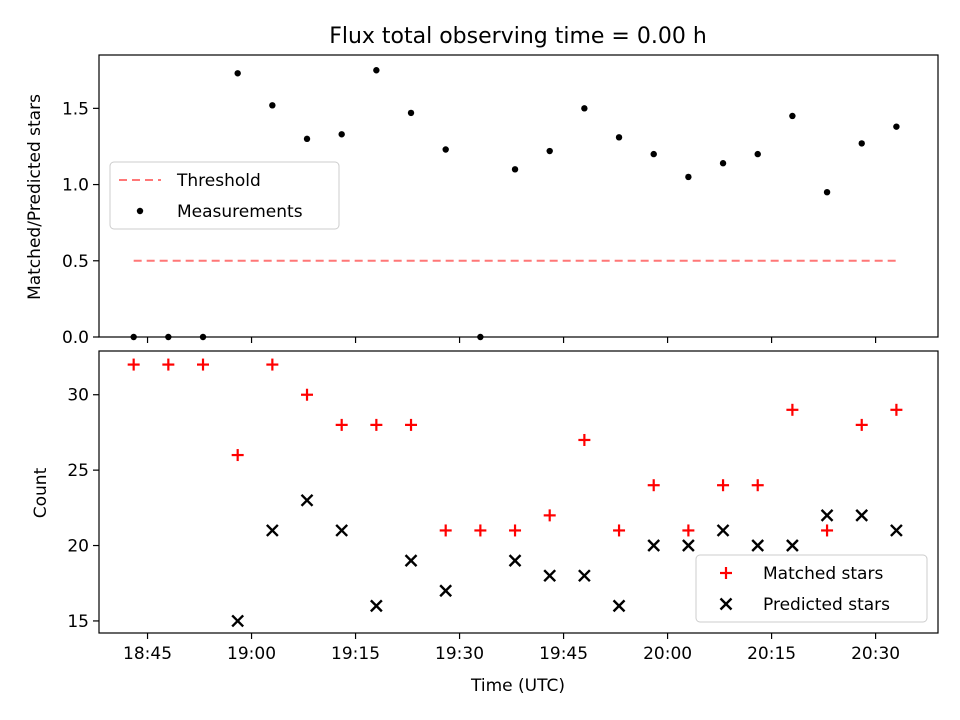 The height and width of the screenshot is (720, 960). What do you see at coordinates (140, 211) in the screenshot?
I see `legend-measurements-swatch` at bounding box center [140, 211].